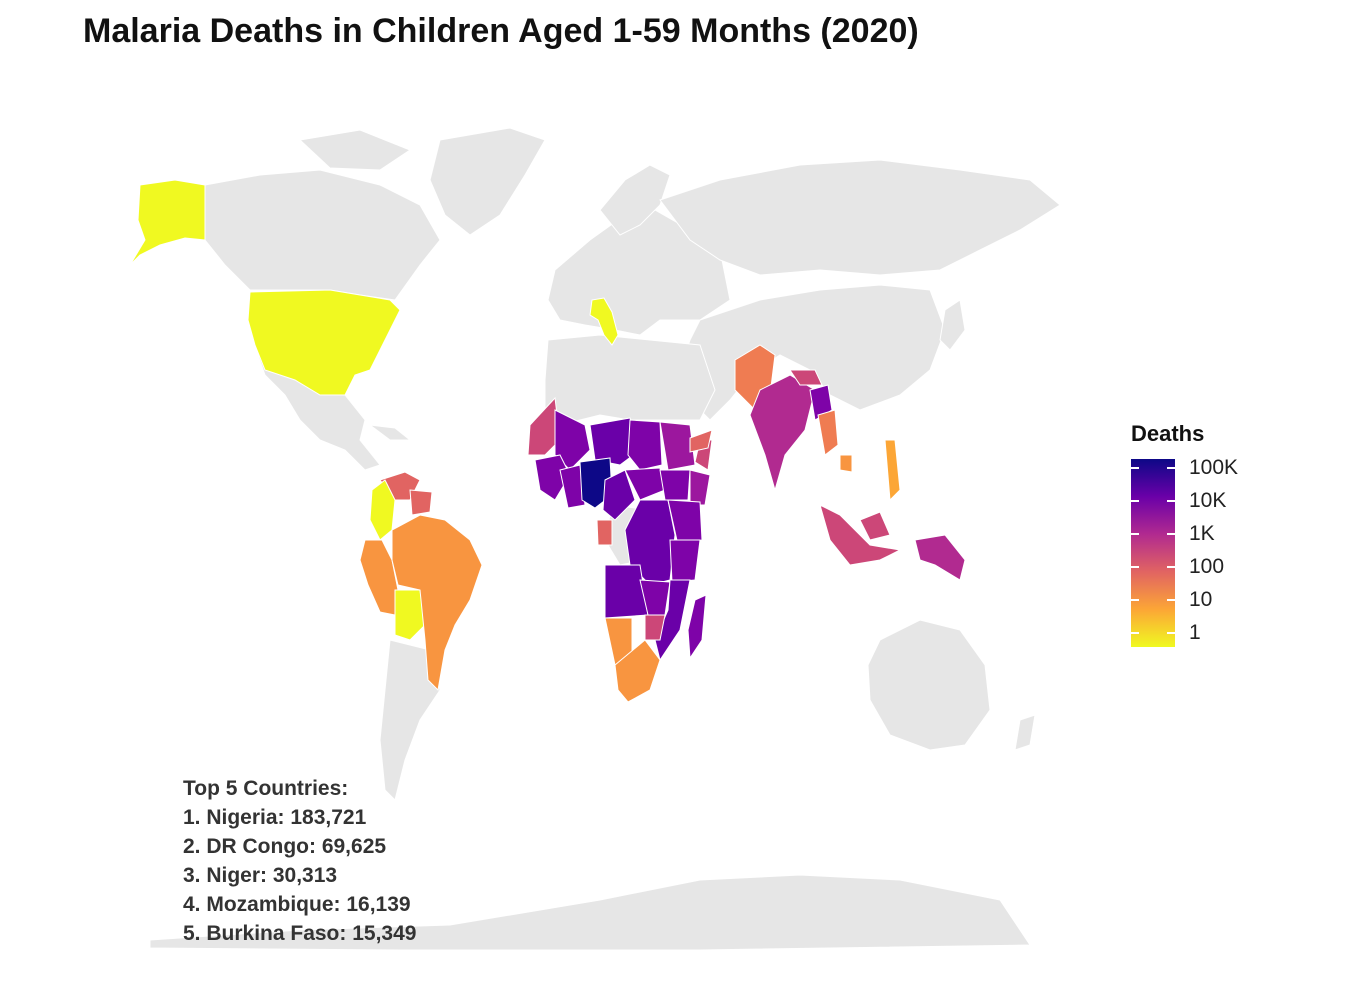 The image size is (1345, 998). What do you see at coordinates (828, 432) in the screenshot?
I see `country-thailand-cambodia` at bounding box center [828, 432].